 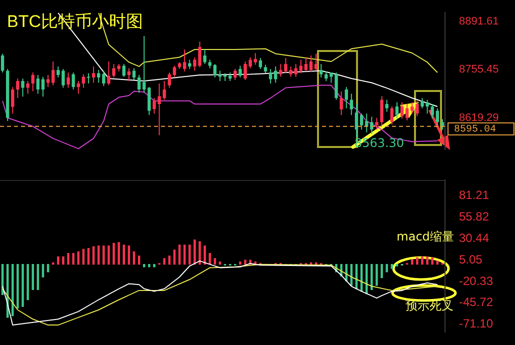 What do you see at coordinates (471, 259) in the screenshot?
I see `y-tick-label: 5.05` at bounding box center [471, 259].